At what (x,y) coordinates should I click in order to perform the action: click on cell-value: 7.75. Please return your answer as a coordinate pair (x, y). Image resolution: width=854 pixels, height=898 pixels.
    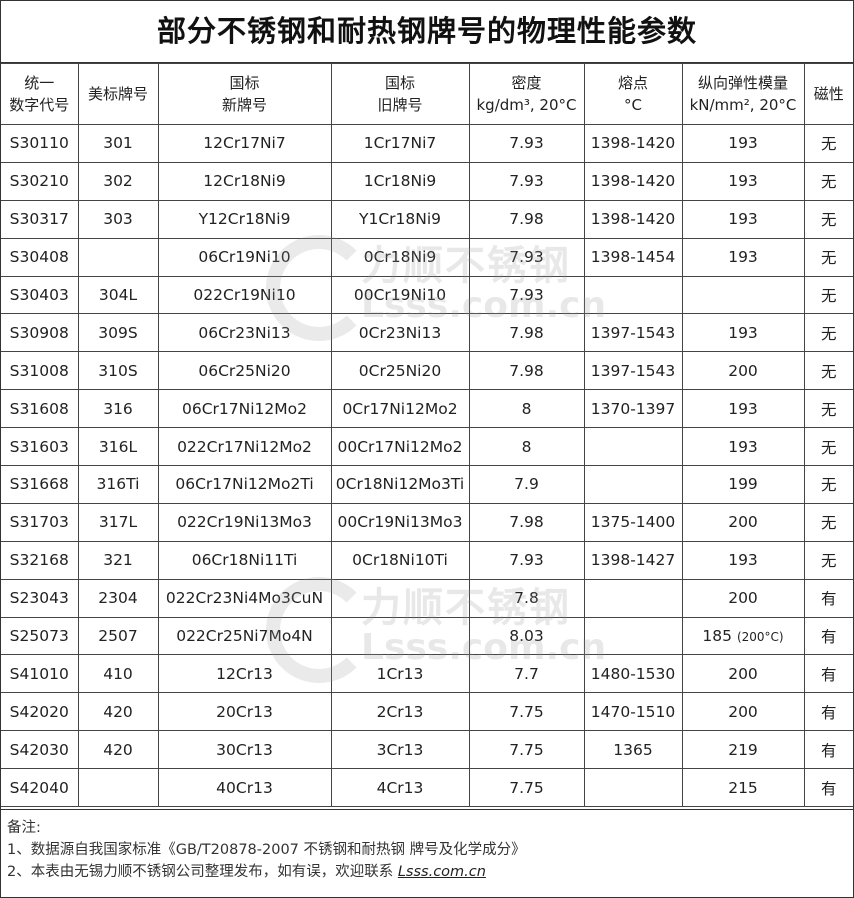
    Looking at the image, I should click on (526, 749).